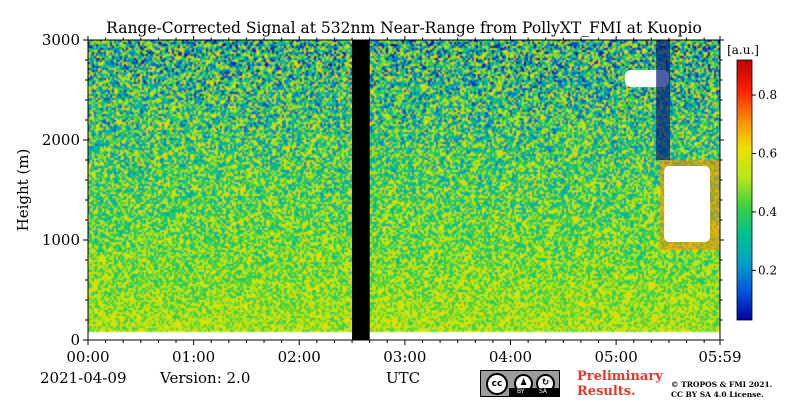  I want to click on copyright-line-2: CC BY SA 4.0 License., so click(717, 394).